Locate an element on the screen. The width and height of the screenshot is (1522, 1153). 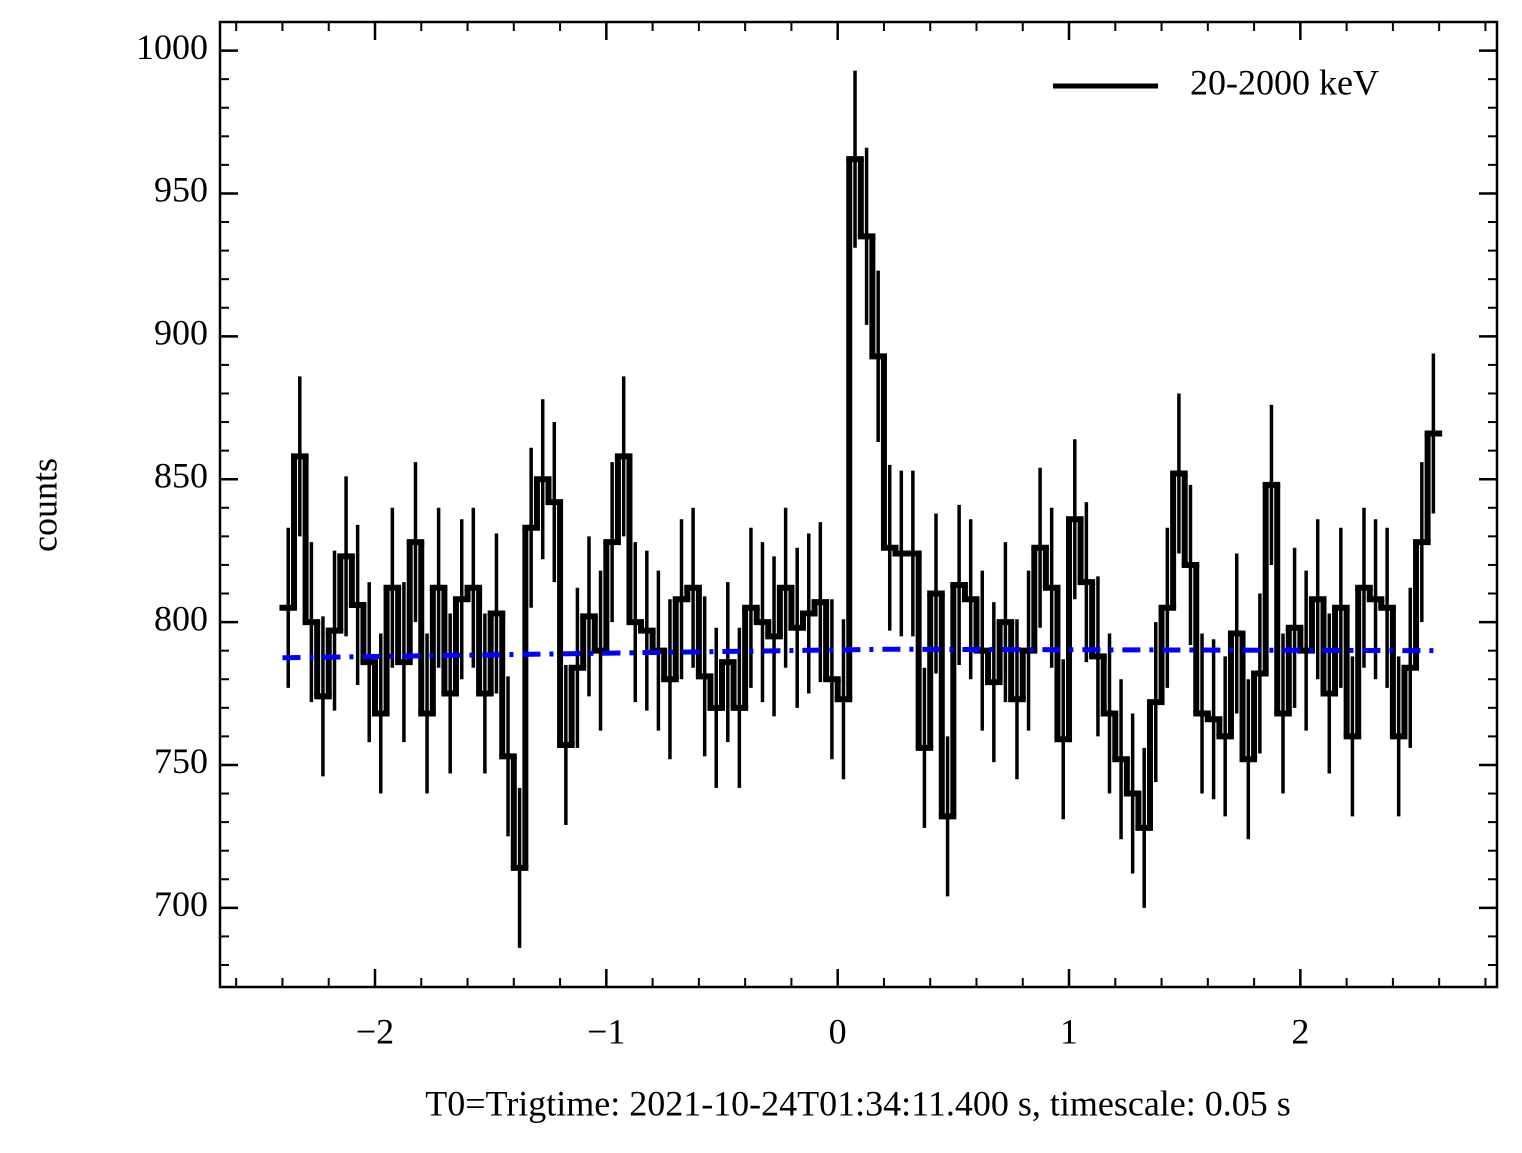
y-tick-label: 800 is located at coordinates (181, 618).